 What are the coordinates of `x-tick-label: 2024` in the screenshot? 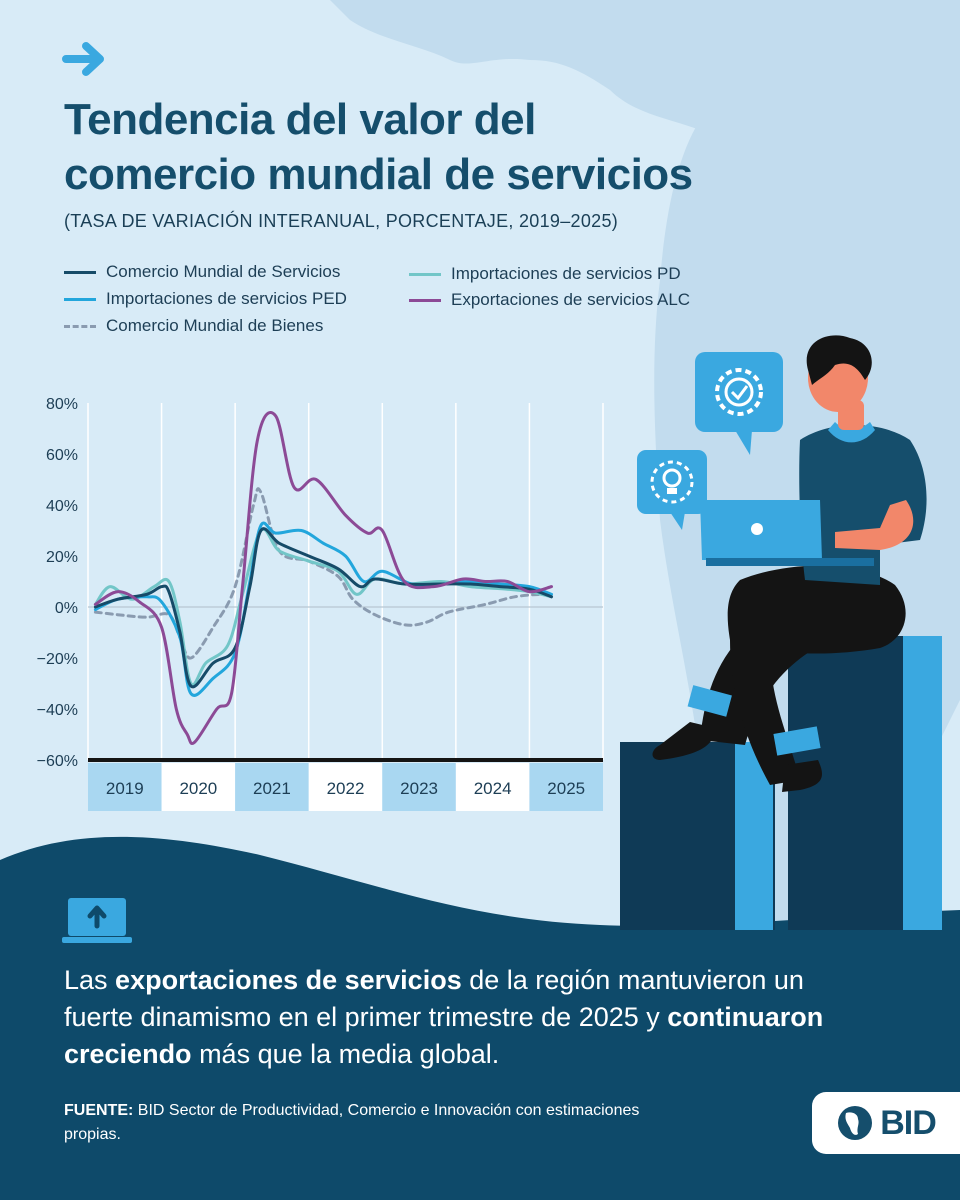 It's located at (493, 788).